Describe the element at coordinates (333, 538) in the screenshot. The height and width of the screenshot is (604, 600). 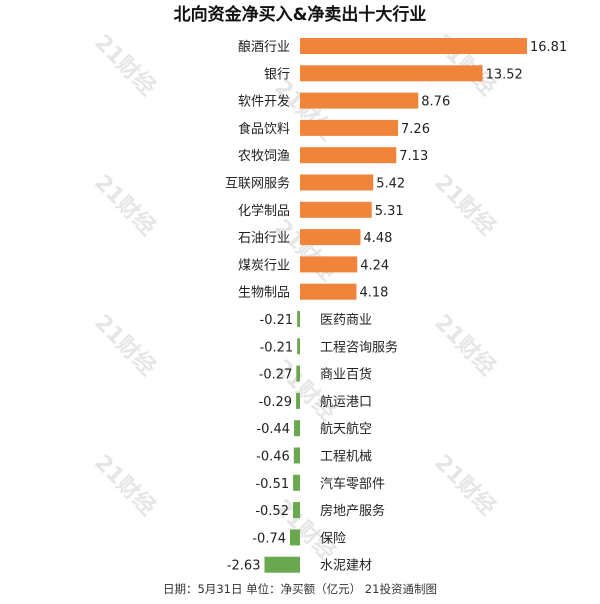
I see `category-label: 保险` at that location.